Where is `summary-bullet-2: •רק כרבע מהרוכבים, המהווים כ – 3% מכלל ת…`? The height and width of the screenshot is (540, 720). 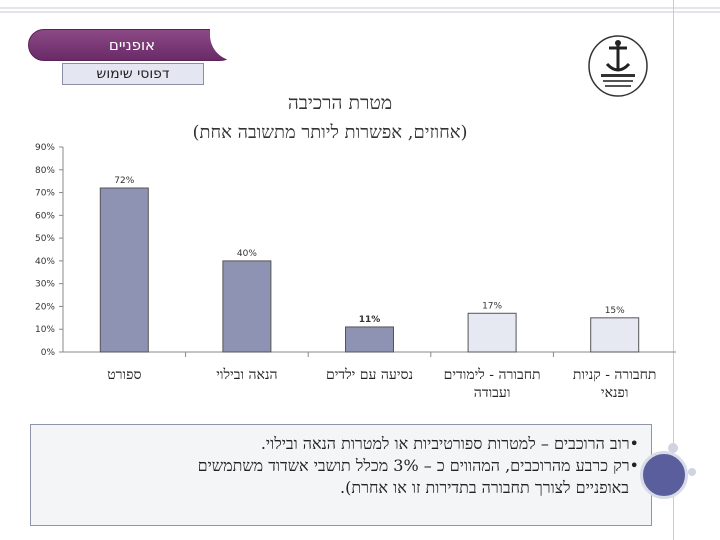
summary-bullet-2: •רק כרבע מהרוכבים, המהווים כ – 3% מכלל ת… is located at coordinates (418, 465).